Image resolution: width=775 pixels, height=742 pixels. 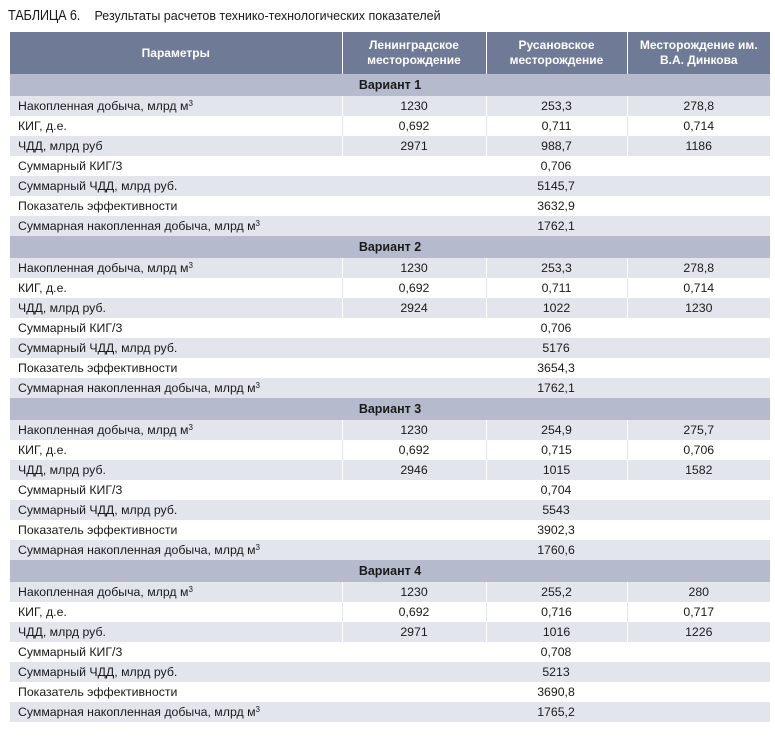 What do you see at coordinates (390, 186) in the screenshot?
I see `summary-row: Суммарный ЧДД, млрд руб. 5145,7` at bounding box center [390, 186].